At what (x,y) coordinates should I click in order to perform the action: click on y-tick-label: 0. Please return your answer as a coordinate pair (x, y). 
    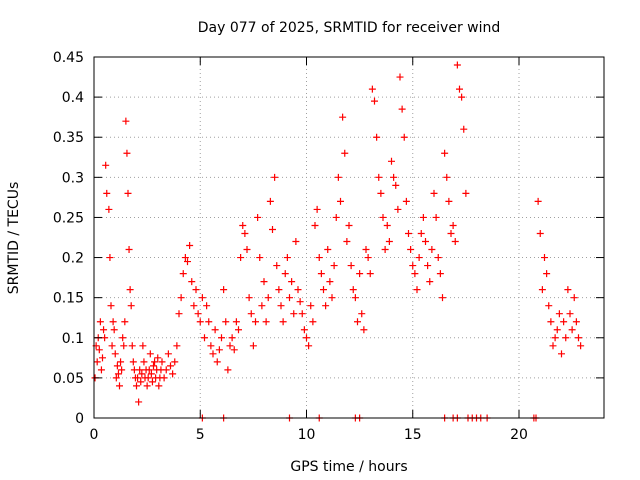
    Looking at the image, I should click on (79, 419).